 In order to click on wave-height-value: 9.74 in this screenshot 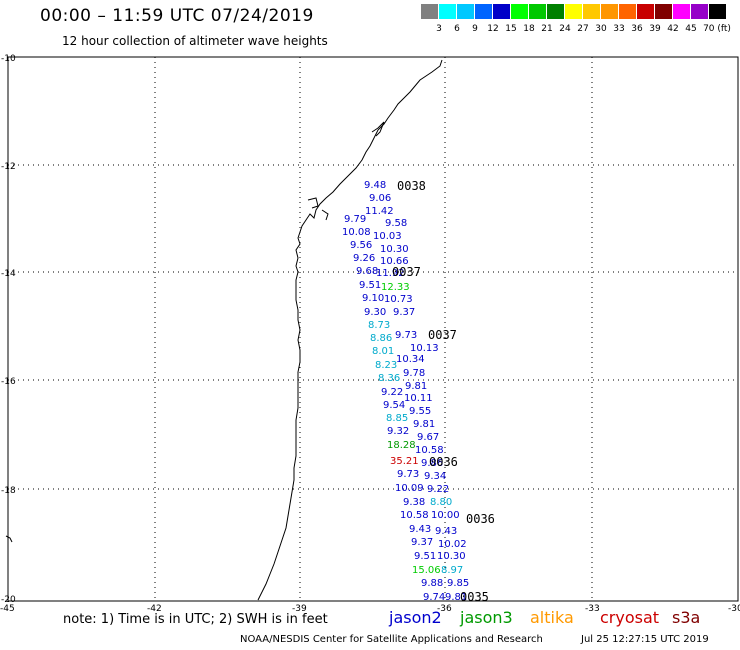, I will do `click(434, 597)`.